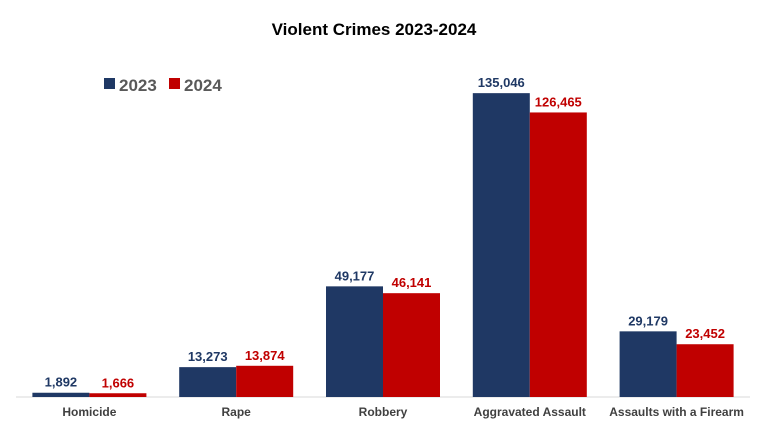 The image size is (768, 432). What do you see at coordinates (374, 29) in the screenshot?
I see `chart-title: Violent Crimes 2023-2024` at bounding box center [374, 29].